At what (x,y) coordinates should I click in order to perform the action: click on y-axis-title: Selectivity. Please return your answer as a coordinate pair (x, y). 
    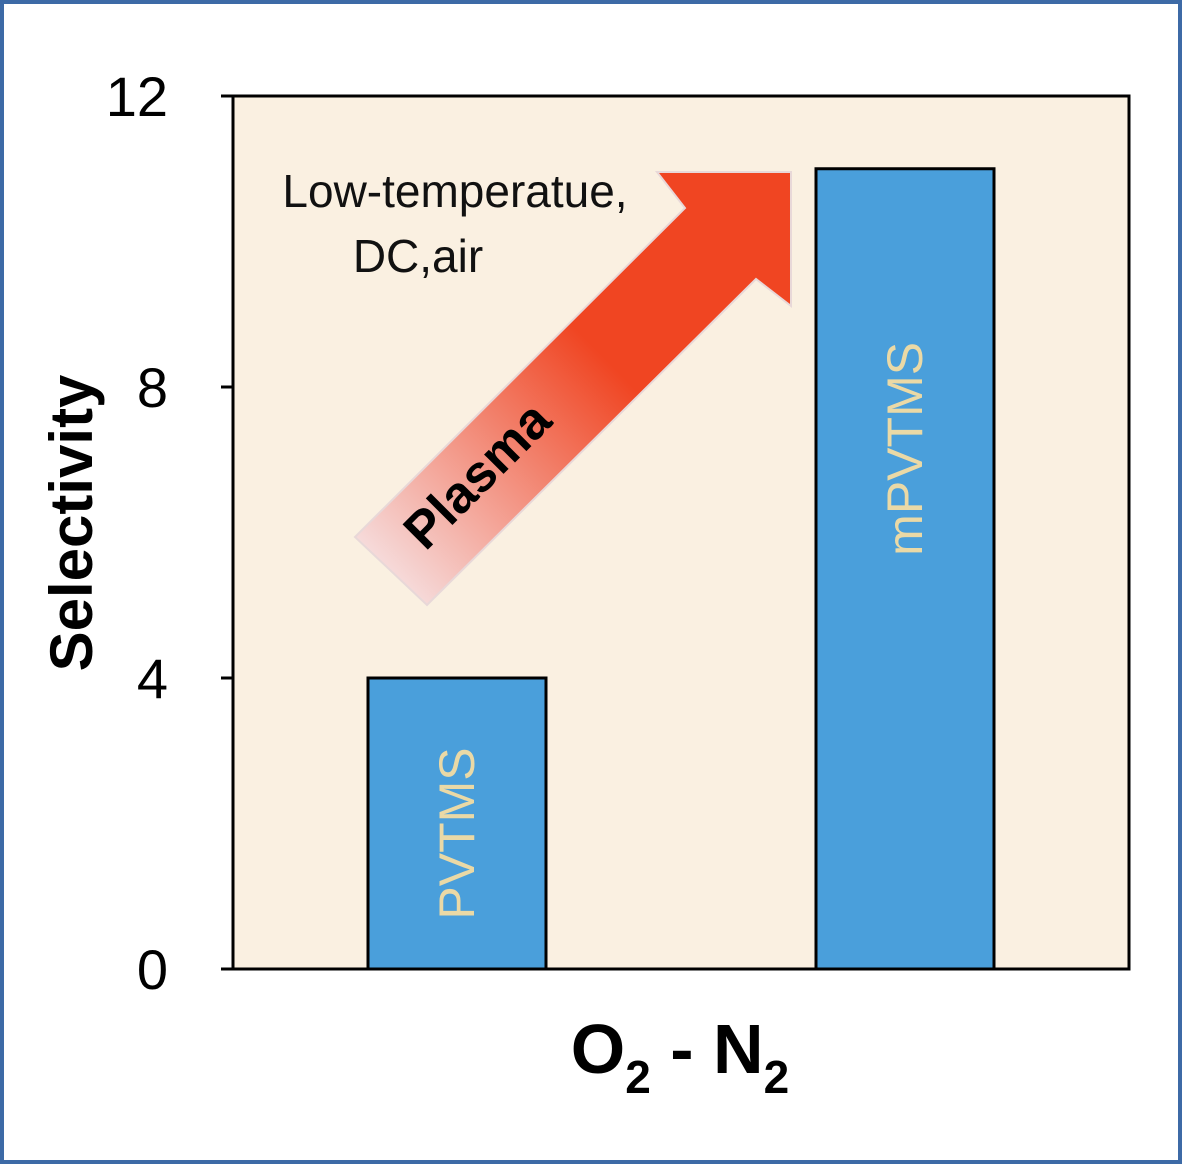
    Looking at the image, I should click on (71, 522).